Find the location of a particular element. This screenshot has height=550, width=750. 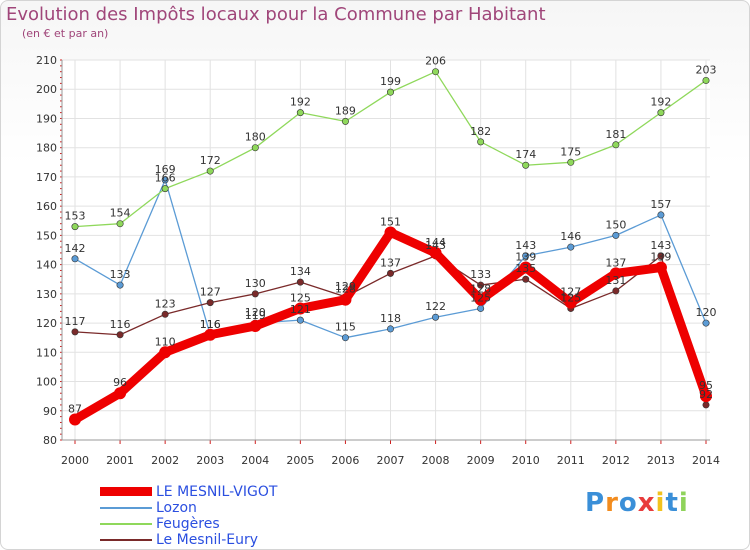

data-label: 133 is located at coordinates (480, 274).